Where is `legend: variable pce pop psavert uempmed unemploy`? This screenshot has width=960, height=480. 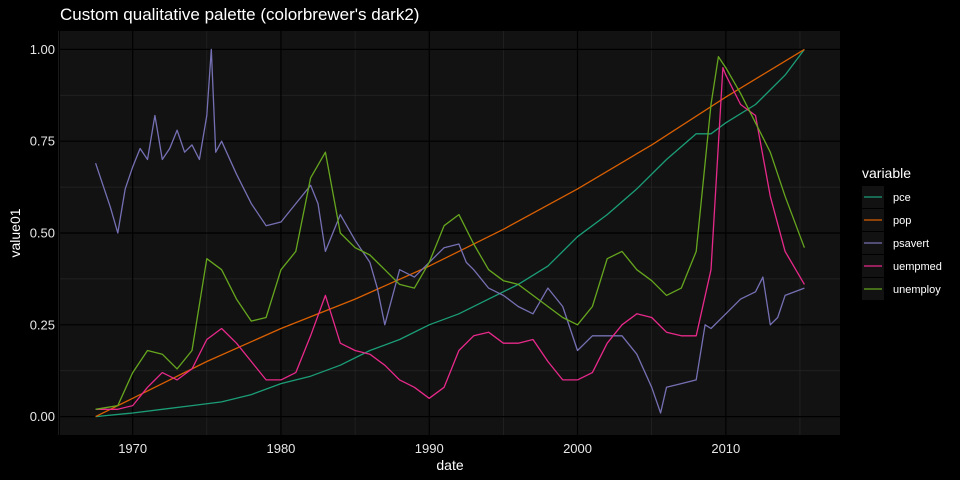
legend: variable pce pop psavert uempmed unemploy is located at coordinates (902, 232).